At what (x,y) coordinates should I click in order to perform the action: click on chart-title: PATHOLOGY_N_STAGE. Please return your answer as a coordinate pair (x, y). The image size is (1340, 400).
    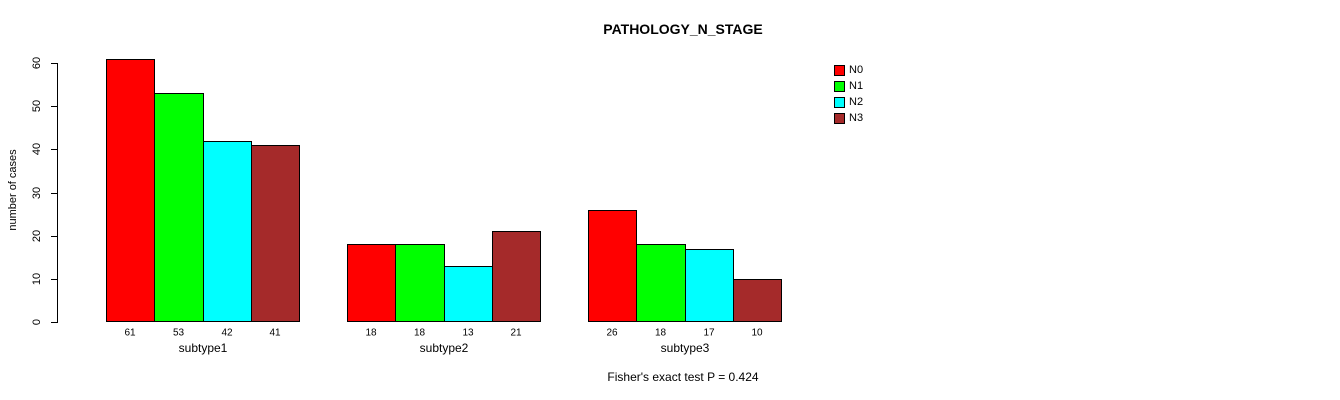
    Looking at the image, I should click on (683, 29).